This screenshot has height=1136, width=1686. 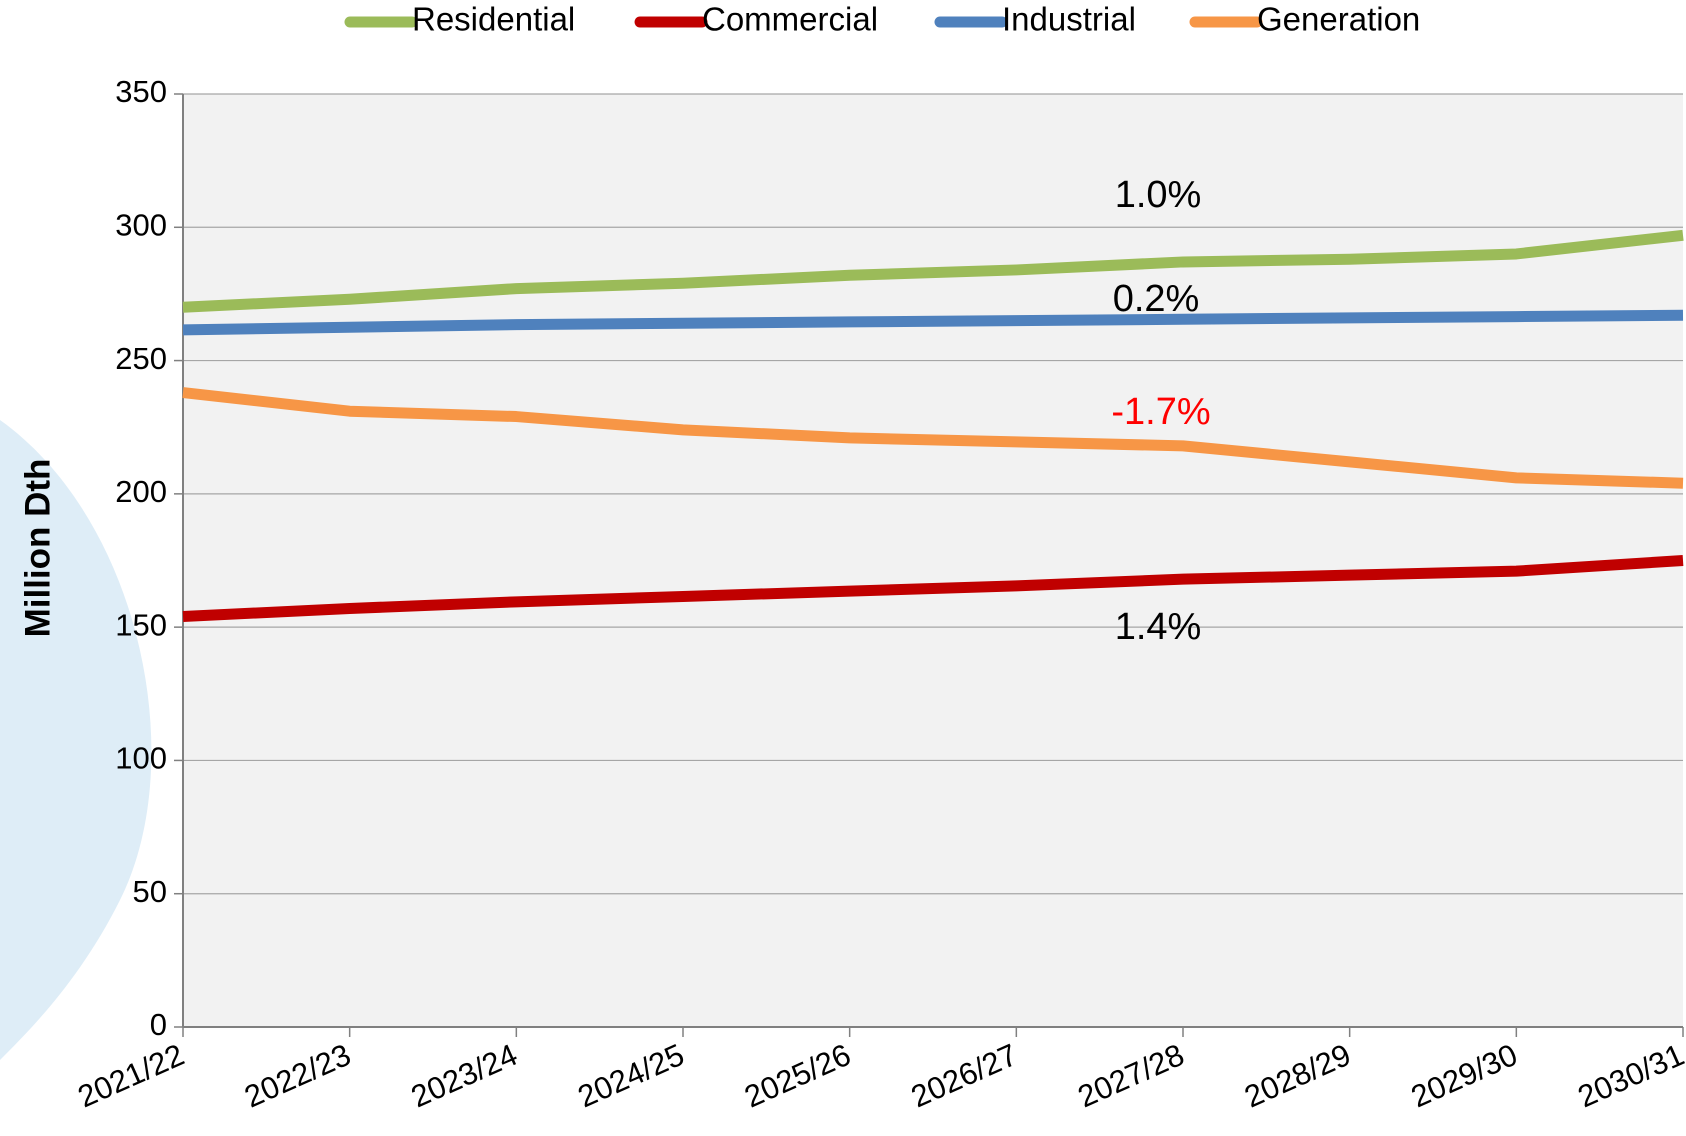 What do you see at coordinates (1629, 1076) in the screenshot?
I see `x-tick-label: 2030/31` at bounding box center [1629, 1076].